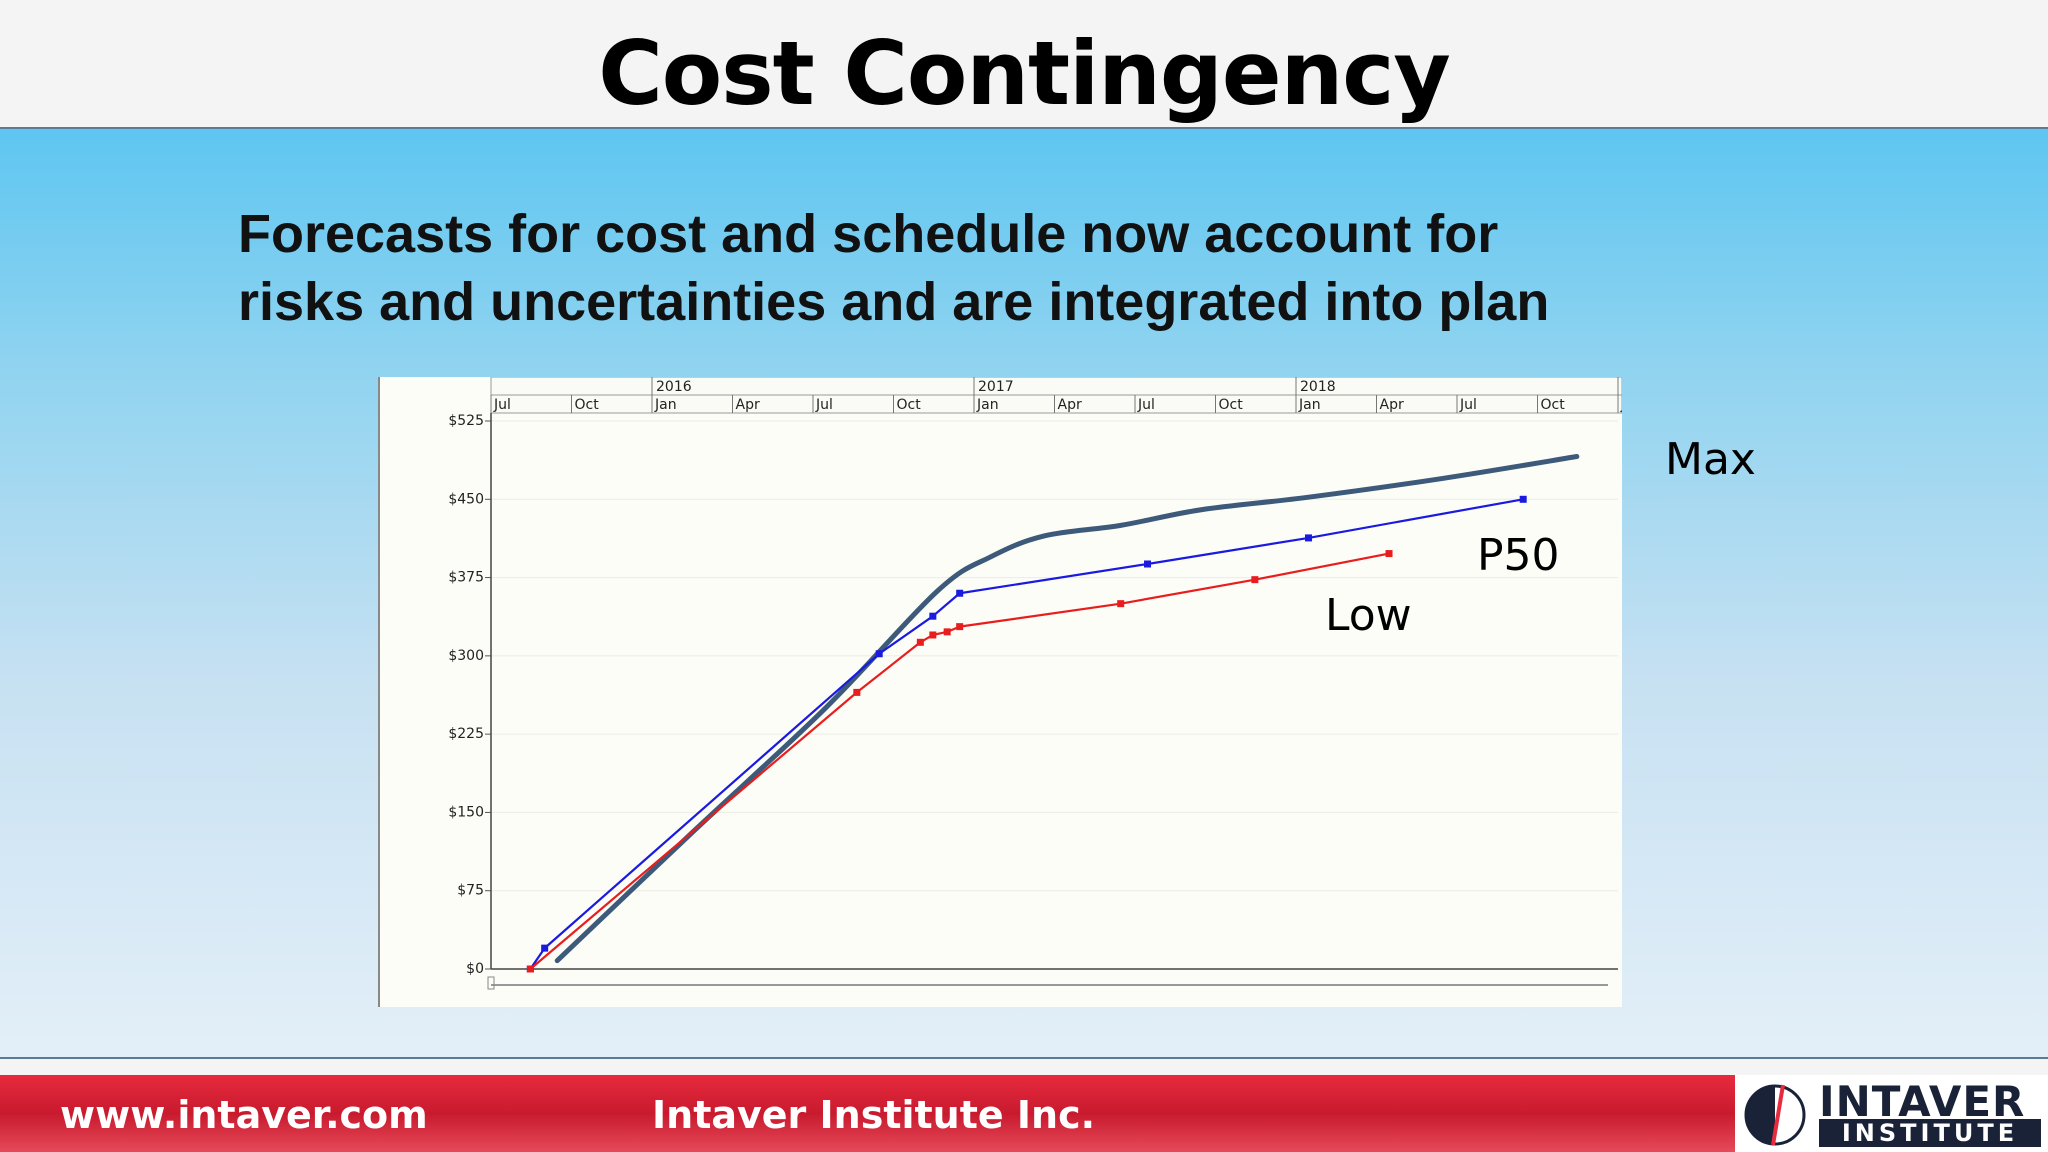 The image size is (2048, 1152). What do you see at coordinates (1518, 555) in the screenshot?
I see `label-p50: P50` at bounding box center [1518, 555].